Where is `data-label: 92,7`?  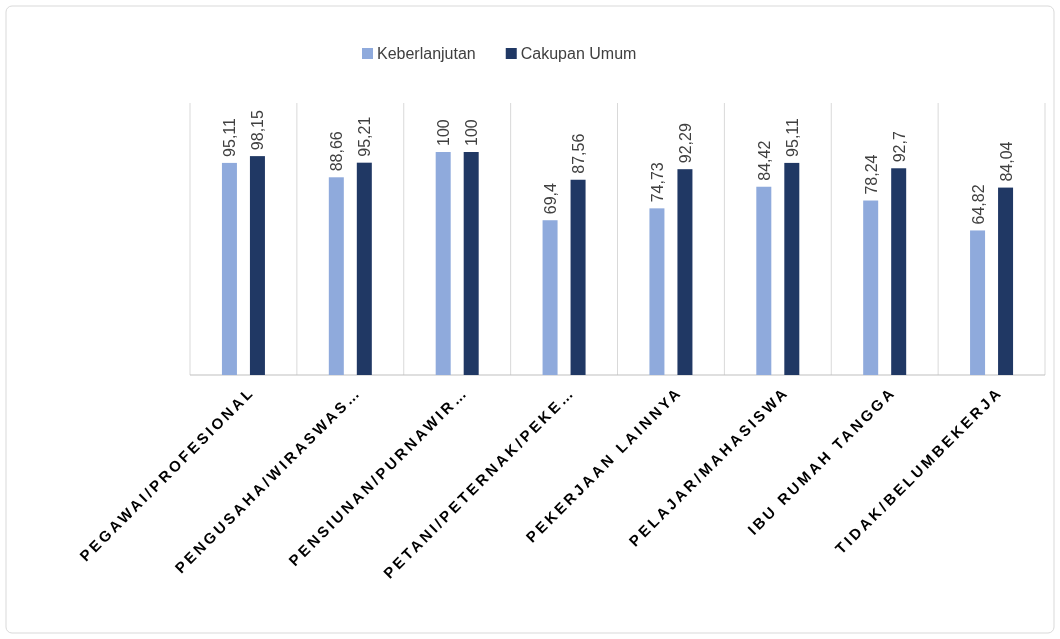
data-label: 92,7 is located at coordinates (899, 147).